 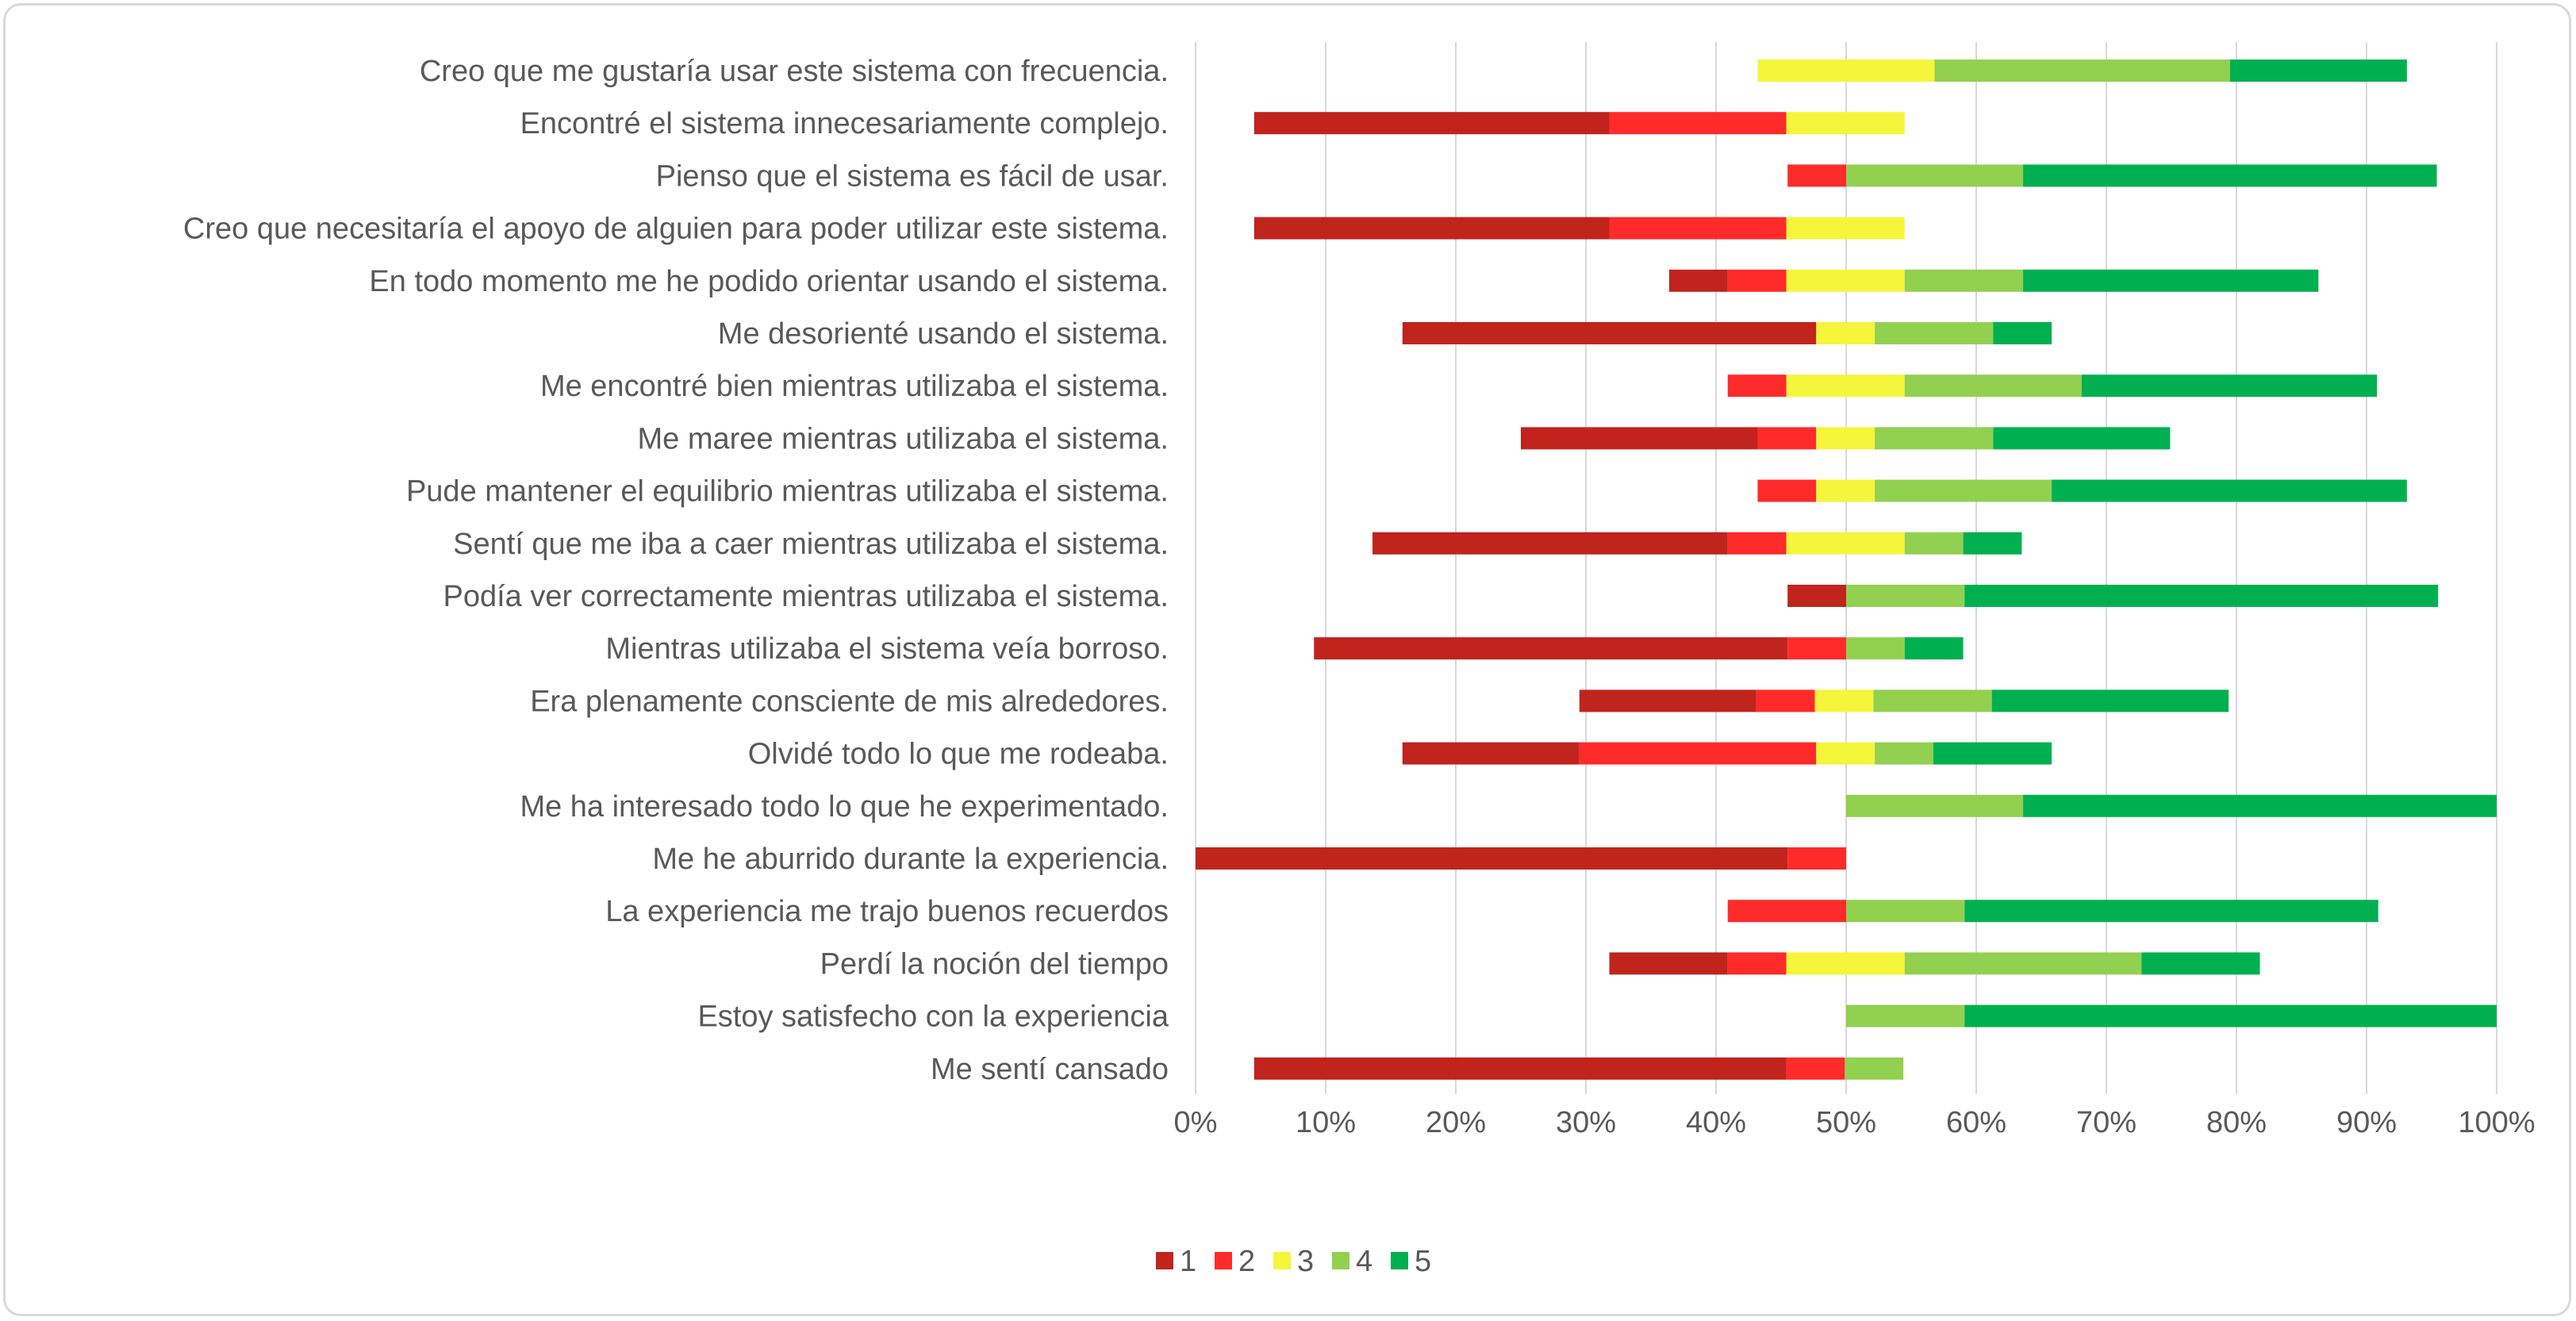 What do you see at coordinates (943, 334) in the screenshot?
I see `category-label: Me desorienté usando el sistema.` at bounding box center [943, 334].